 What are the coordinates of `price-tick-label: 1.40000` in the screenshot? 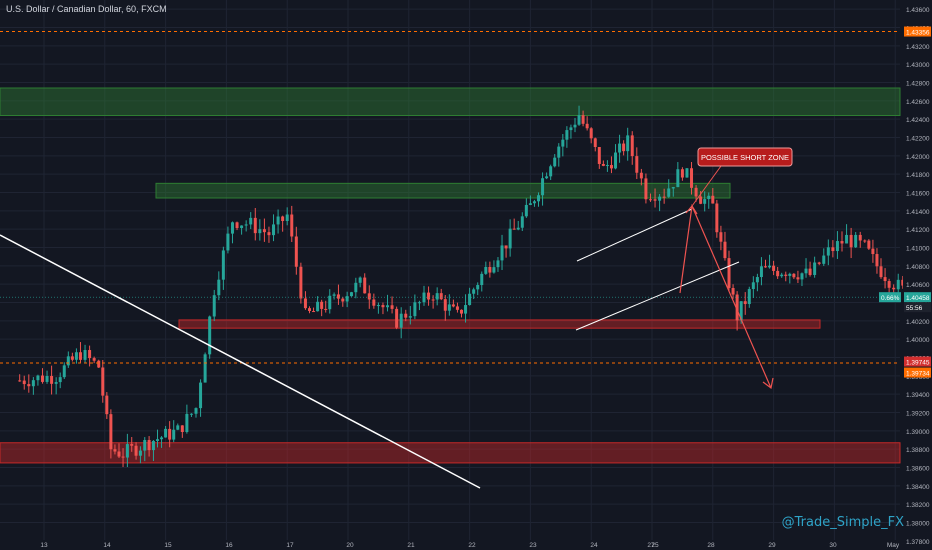 It's located at (918, 340).